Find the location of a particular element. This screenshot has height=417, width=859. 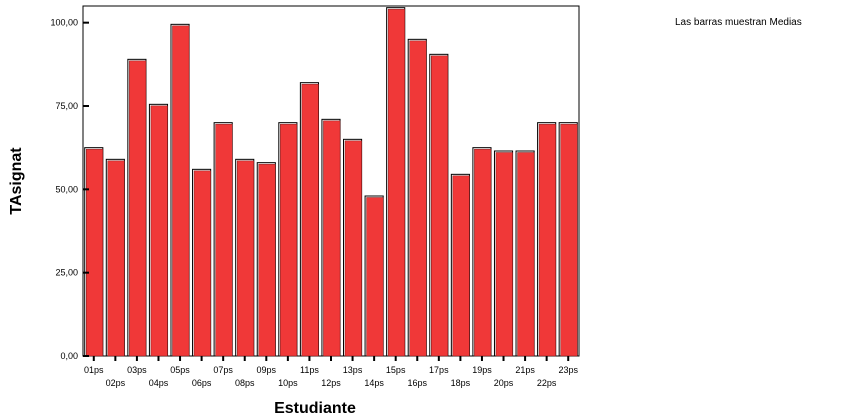

bar-01ps is located at coordinates (94, 252).